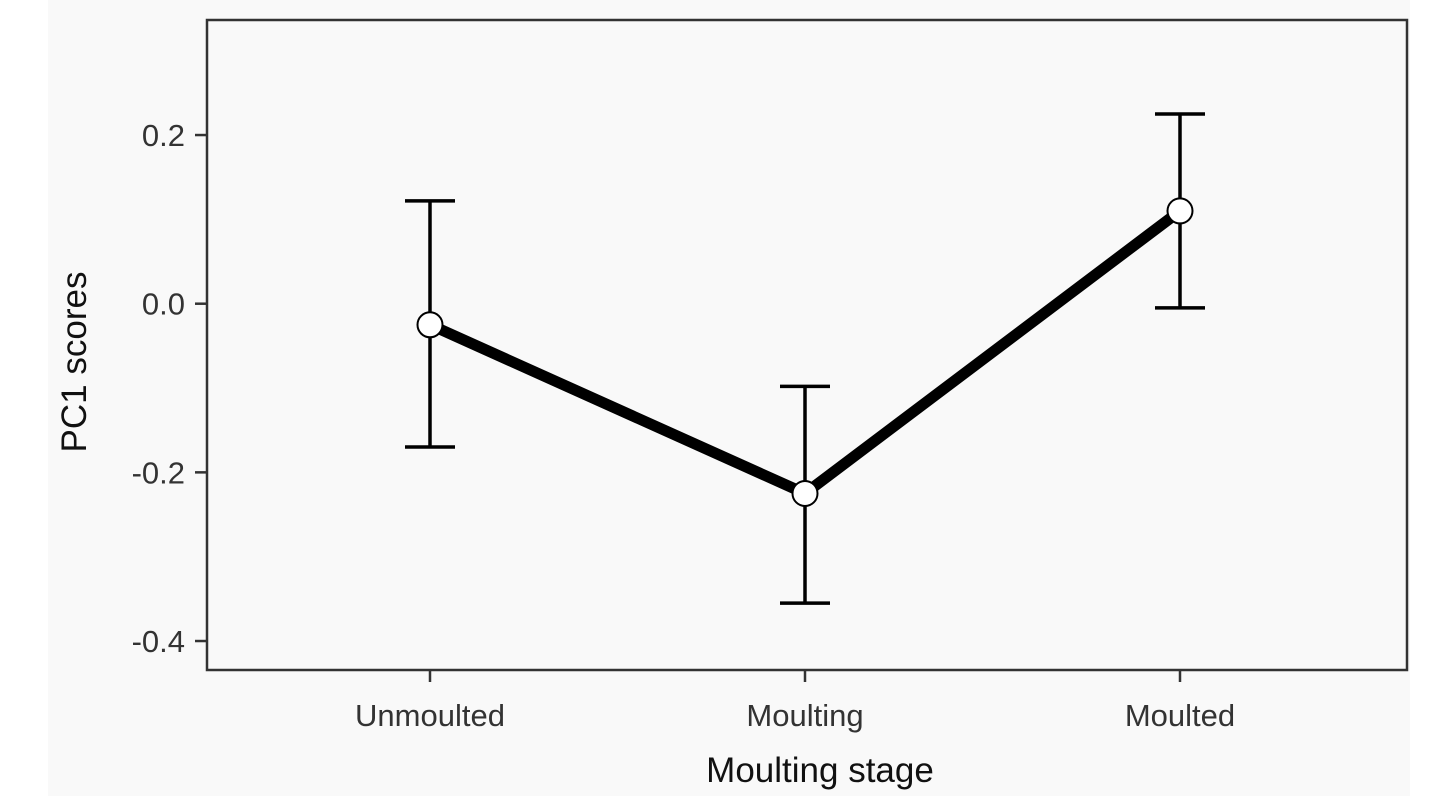  Describe the element at coordinates (74, 362) in the screenshot. I see `y-axis-title: PC1 scores` at that location.